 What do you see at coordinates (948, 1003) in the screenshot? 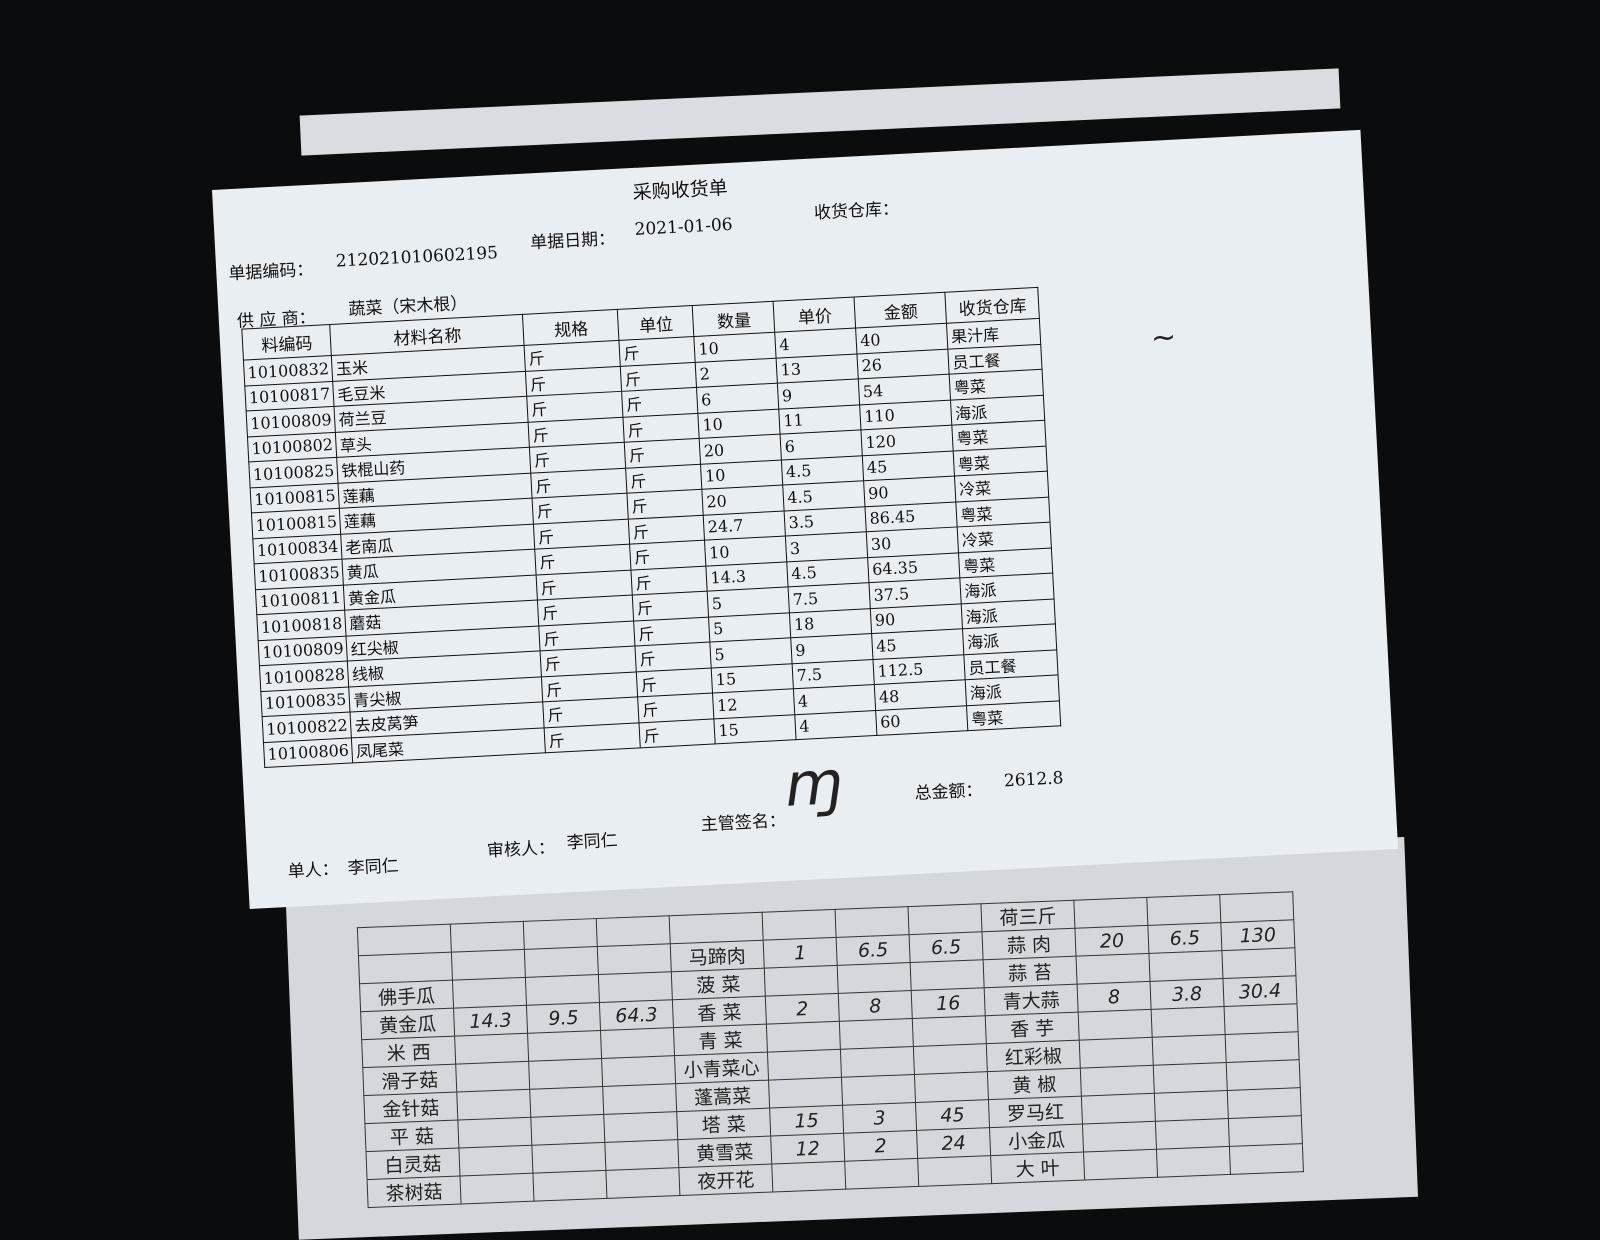
I see `handwritten-value: 16` at bounding box center [948, 1003].